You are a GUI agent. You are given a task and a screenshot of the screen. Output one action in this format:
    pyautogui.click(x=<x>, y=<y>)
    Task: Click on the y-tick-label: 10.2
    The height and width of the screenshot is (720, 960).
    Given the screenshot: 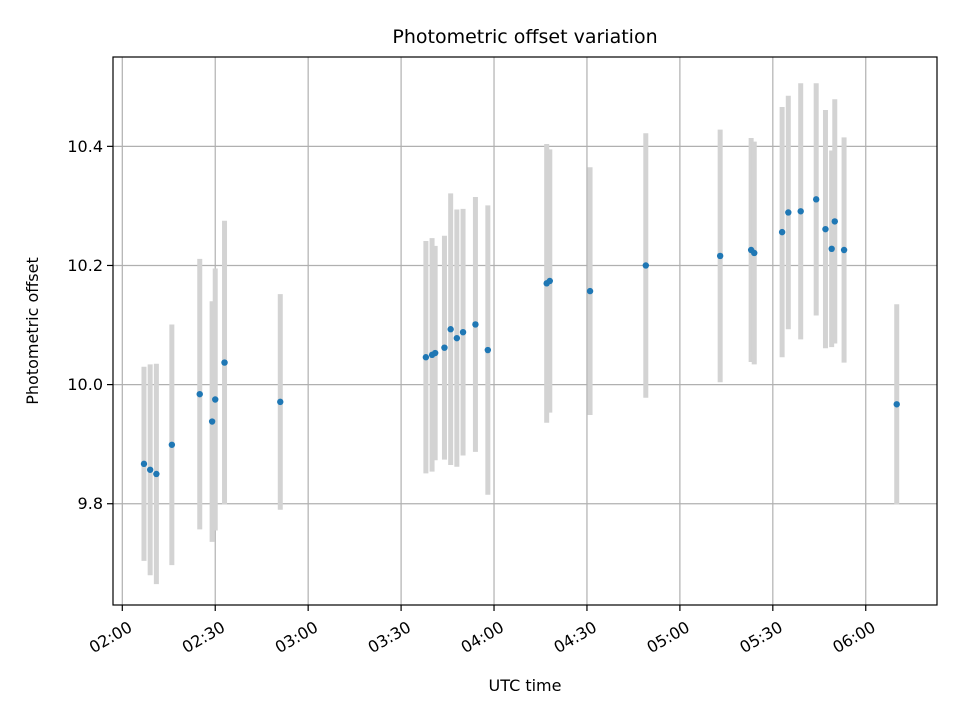 What is the action you would take?
    pyautogui.click(x=85, y=265)
    